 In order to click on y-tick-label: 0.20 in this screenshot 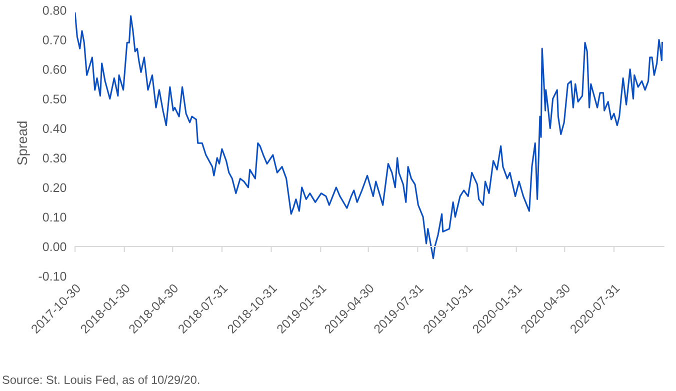, I will do `click(54, 187)`.